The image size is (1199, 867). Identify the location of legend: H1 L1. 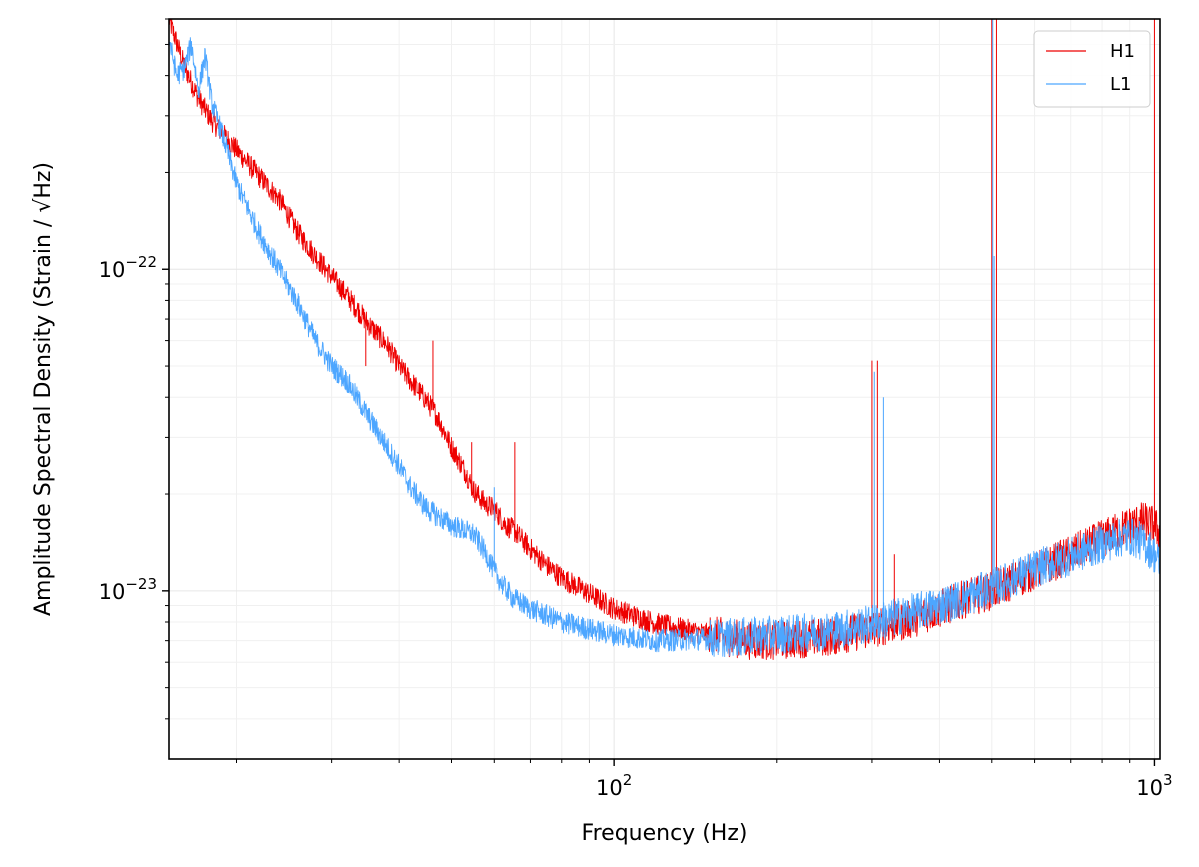
(1092, 69).